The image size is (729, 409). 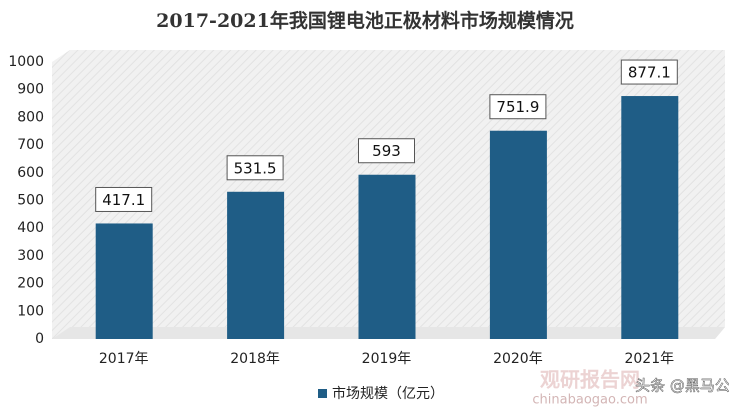 What do you see at coordinates (682, 386) in the screenshot?
I see `watermark: 头条 @黑马公社` at bounding box center [682, 386].